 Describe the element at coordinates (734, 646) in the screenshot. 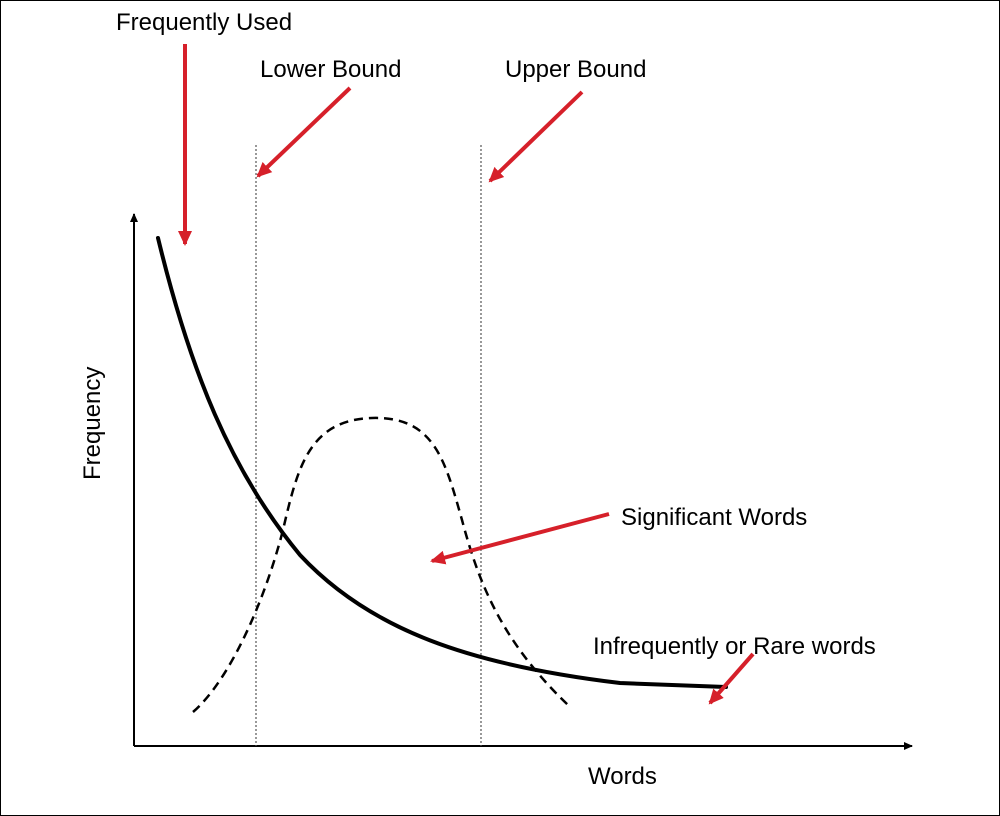

I see `rare-words-label: Infrequently or Rare words` at that location.